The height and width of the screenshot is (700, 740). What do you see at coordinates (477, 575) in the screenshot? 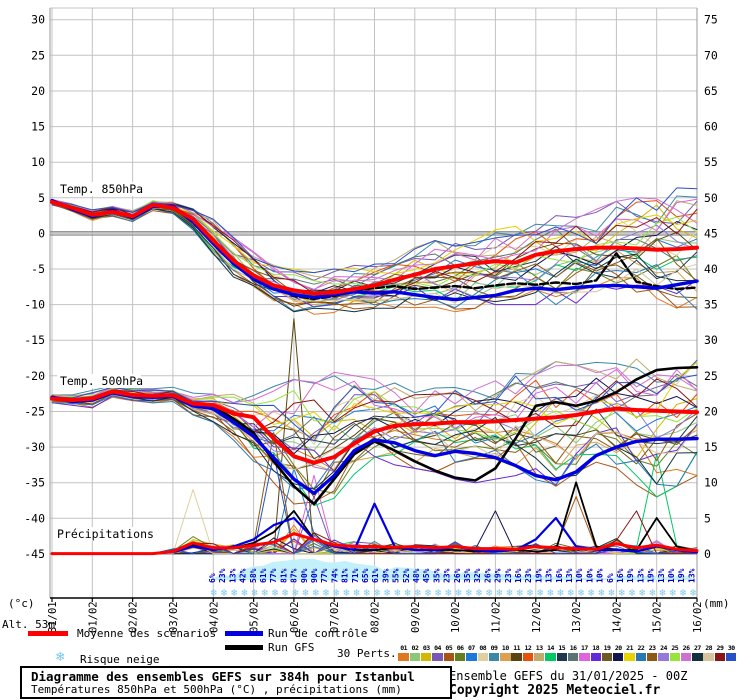
I see `svg-text: 32%` at bounding box center [477, 575].